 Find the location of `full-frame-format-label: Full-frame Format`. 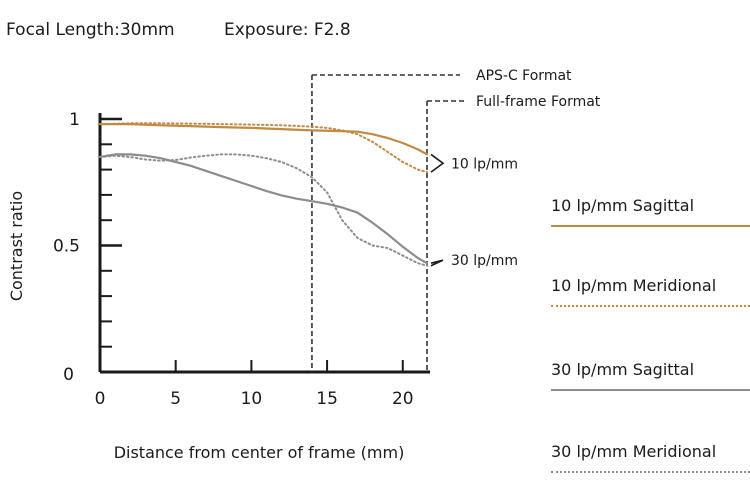

full-frame-format-label: Full-frame Format is located at coordinates (538, 102).